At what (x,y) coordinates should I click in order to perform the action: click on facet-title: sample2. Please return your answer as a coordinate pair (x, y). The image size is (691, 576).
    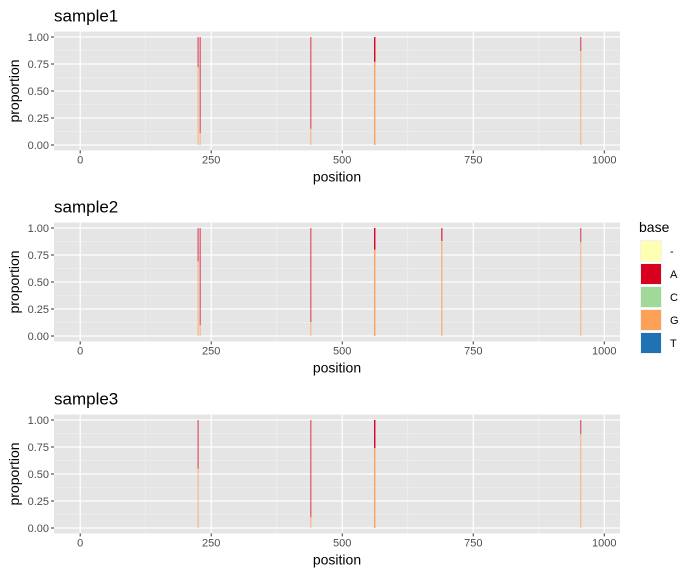
    Looking at the image, I should click on (86, 207).